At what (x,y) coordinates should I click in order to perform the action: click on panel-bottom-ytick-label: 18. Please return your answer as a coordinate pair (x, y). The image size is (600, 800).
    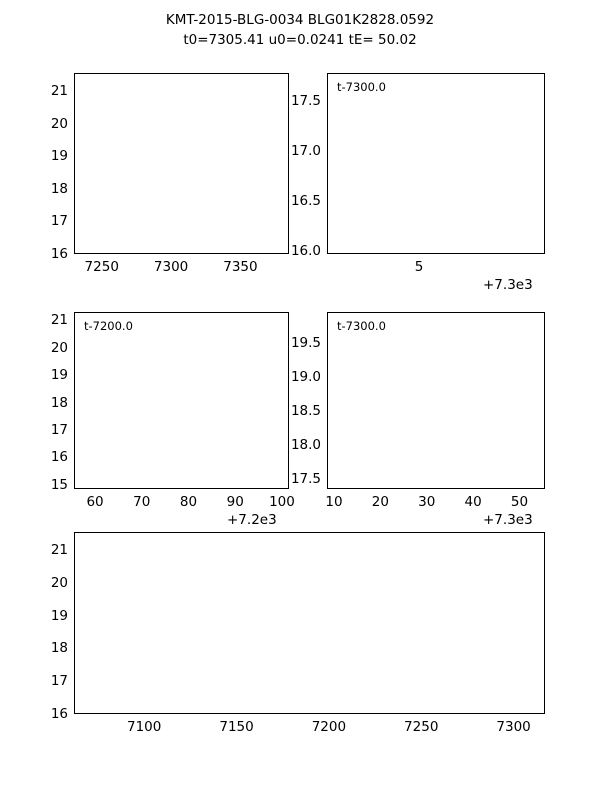
    Looking at the image, I should click on (59, 648).